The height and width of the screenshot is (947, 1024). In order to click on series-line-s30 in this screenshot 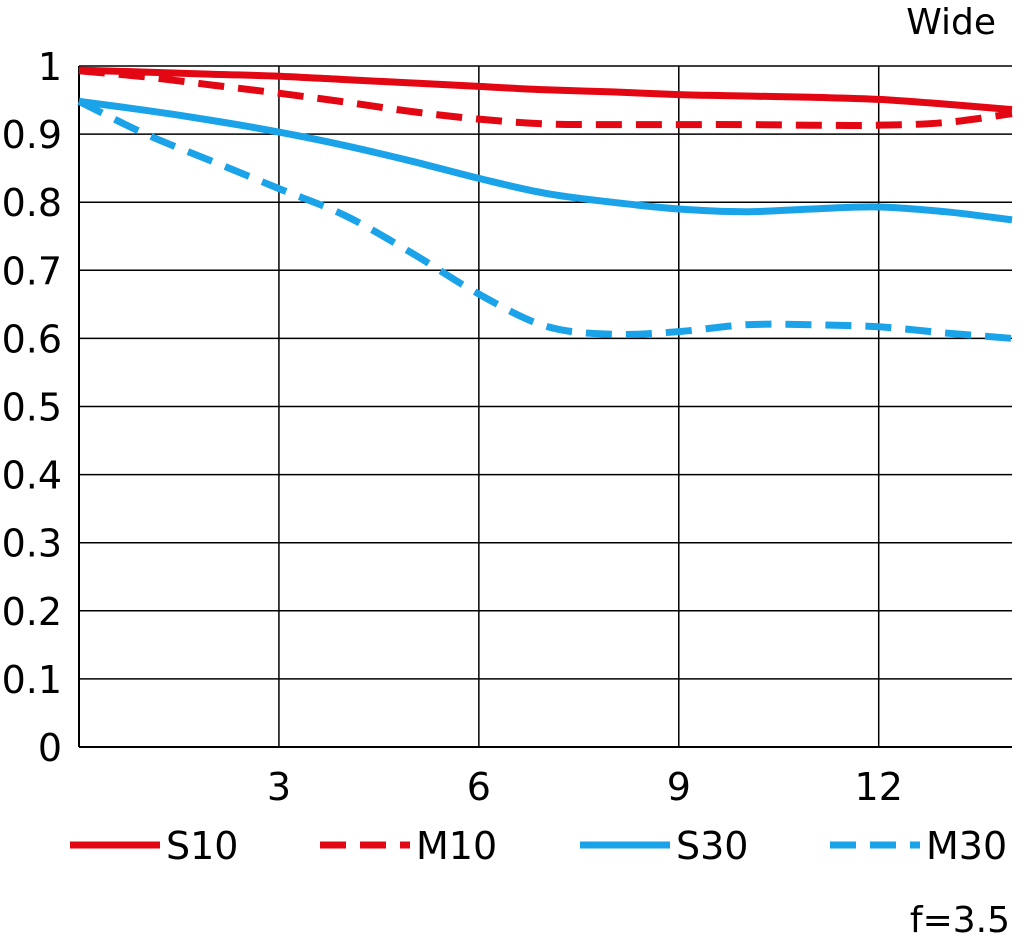, I will do `click(545, 160)`.